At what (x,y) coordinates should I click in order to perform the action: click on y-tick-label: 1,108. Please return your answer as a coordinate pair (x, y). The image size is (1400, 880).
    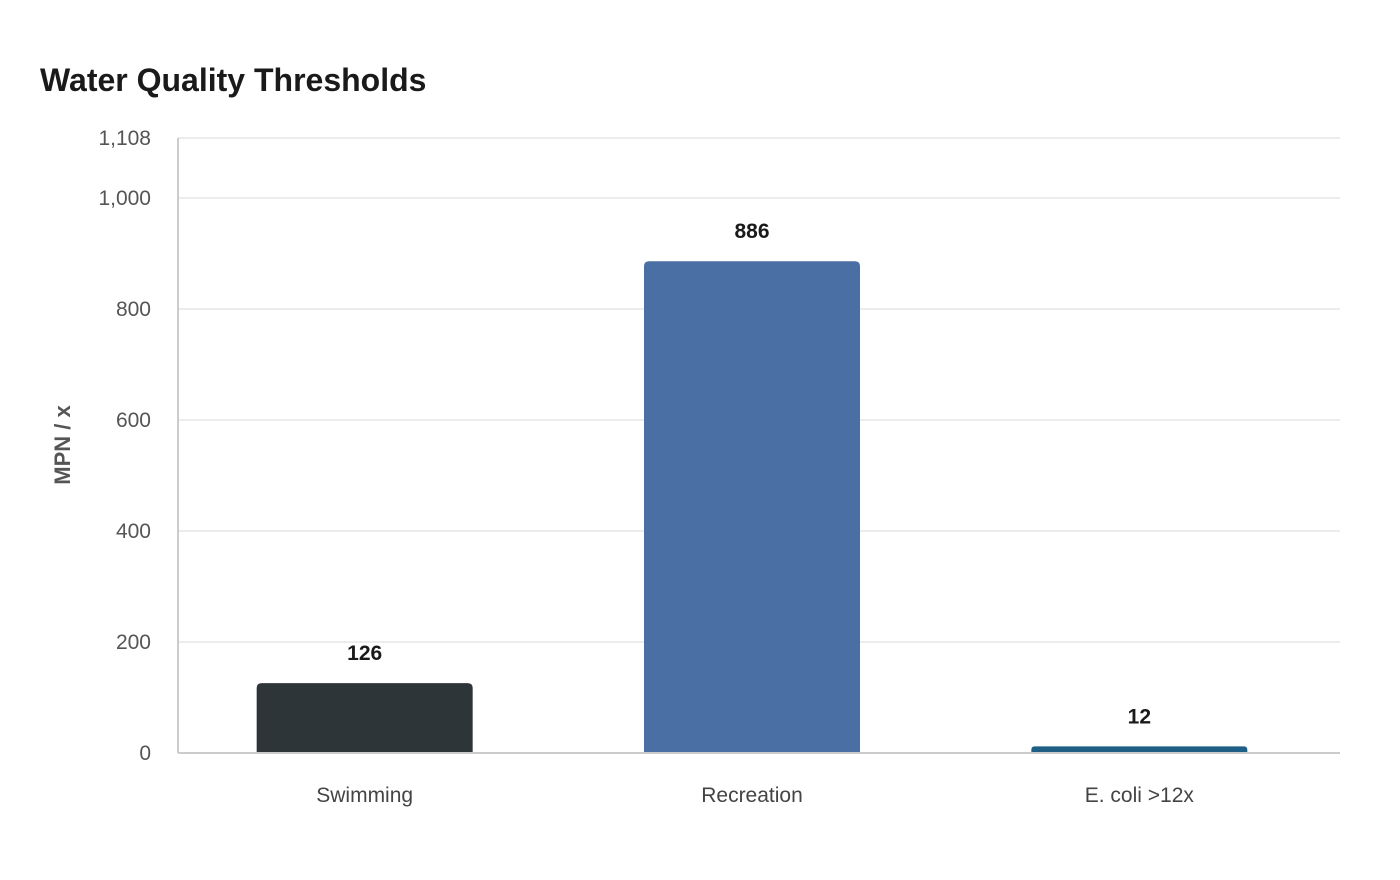
    Looking at the image, I should click on (124, 138).